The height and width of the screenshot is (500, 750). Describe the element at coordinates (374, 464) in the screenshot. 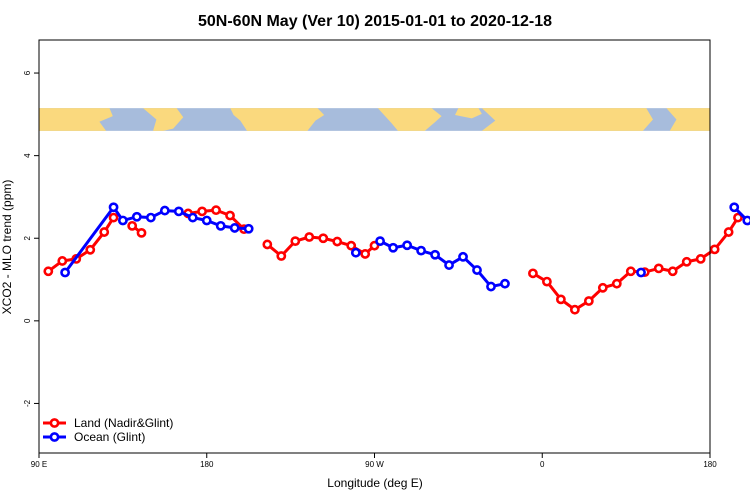

I see `x-tick-label-2: 90 W` at that location.